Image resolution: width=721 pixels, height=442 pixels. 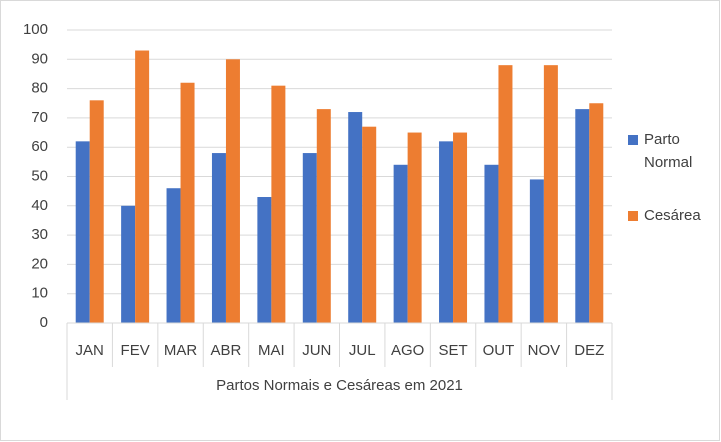 I want to click on y-tick-label: 0, so click(x=44, y=322).